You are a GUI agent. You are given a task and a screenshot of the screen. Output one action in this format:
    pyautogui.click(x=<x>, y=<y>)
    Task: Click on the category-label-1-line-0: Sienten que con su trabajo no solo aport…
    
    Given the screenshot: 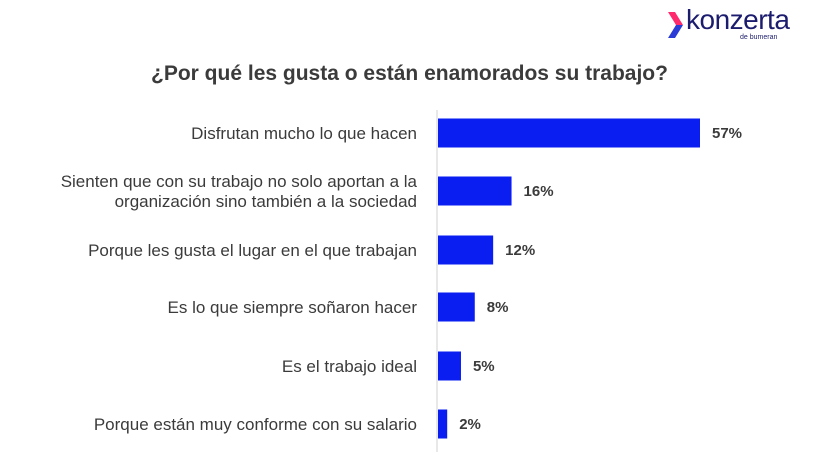 What is the action you would take?
    pyautogui.click(x=239, y=181)
    